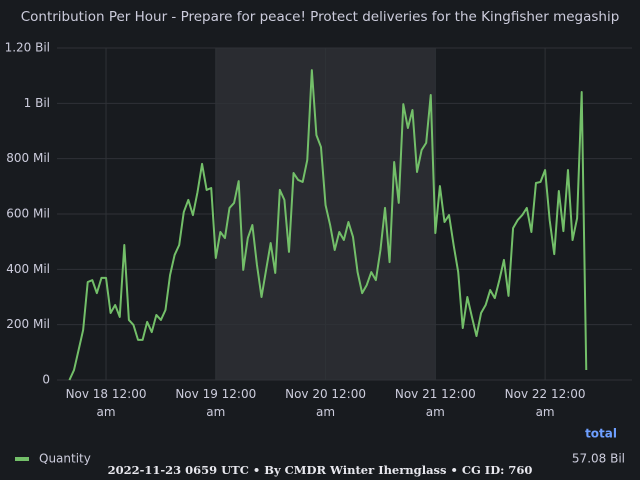 The height and width of the screenshot is (480, 640). Describe the element at coordinates (106, 403) in the screenshot. I see `x-tick-label: Nov 18 12:00 am` at that location.